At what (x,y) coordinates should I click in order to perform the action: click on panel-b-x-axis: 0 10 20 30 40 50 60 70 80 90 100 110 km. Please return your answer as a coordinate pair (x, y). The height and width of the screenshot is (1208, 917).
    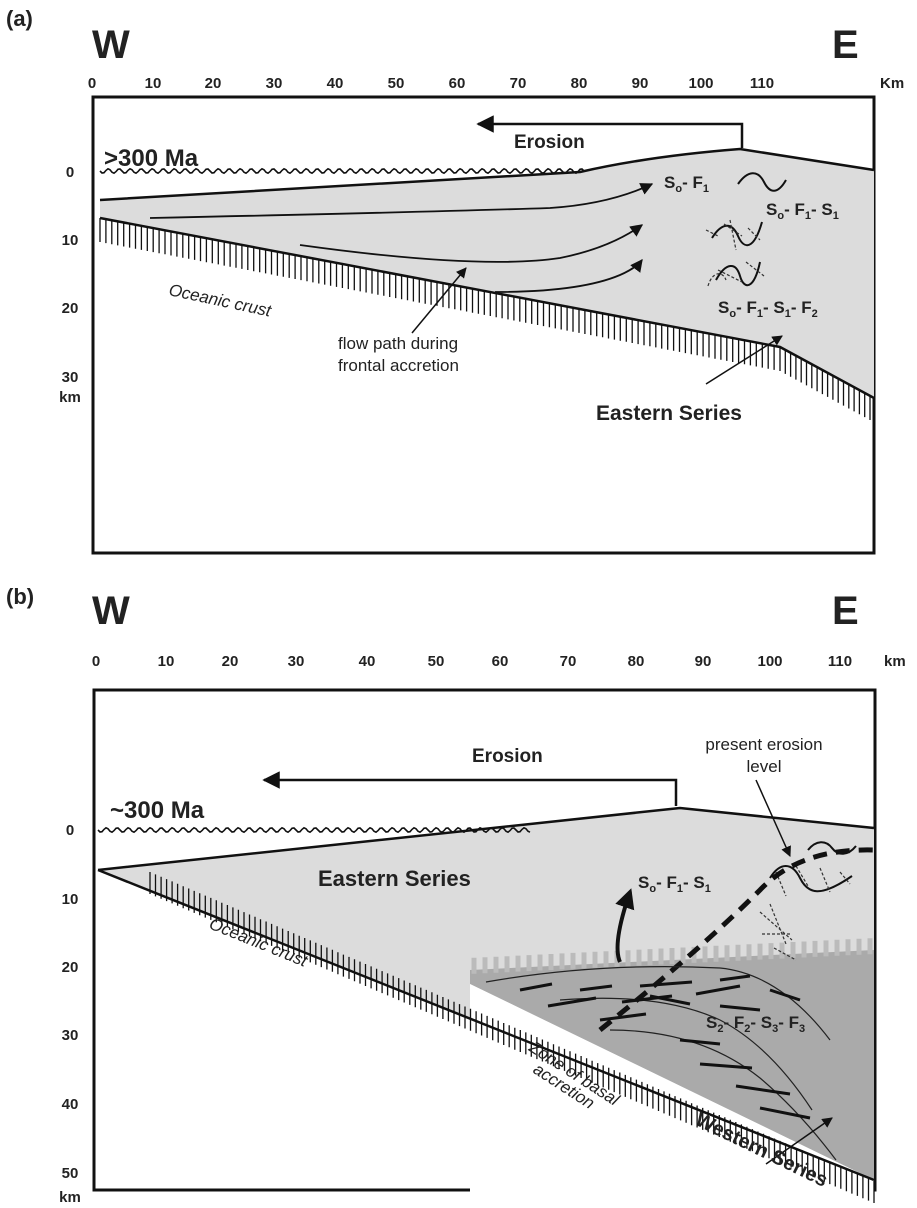
    Looking at the image, I should click on (499, 661).